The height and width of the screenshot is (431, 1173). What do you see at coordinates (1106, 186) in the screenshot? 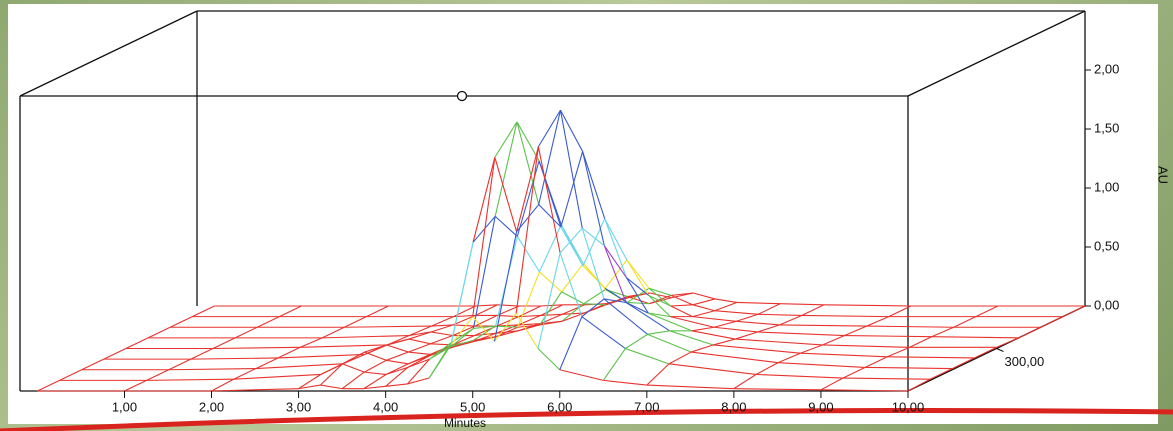
I see `z-tick-label: 1,00` at bounding box center [1106, 186].